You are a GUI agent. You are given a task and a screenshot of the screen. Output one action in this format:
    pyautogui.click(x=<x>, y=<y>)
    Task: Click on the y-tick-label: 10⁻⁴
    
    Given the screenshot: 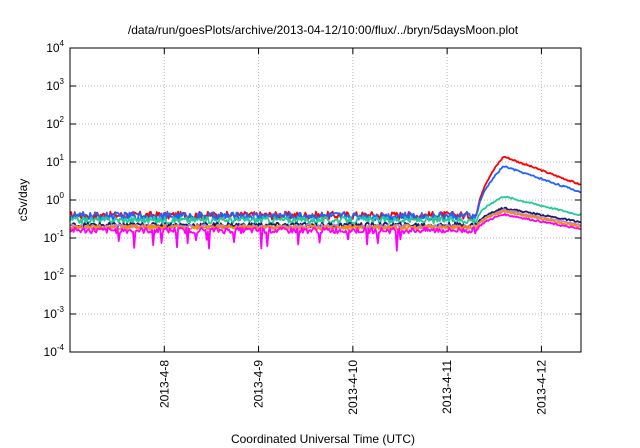 What is the action you would take?
    pyautogui.click(x=54, y=351)
    